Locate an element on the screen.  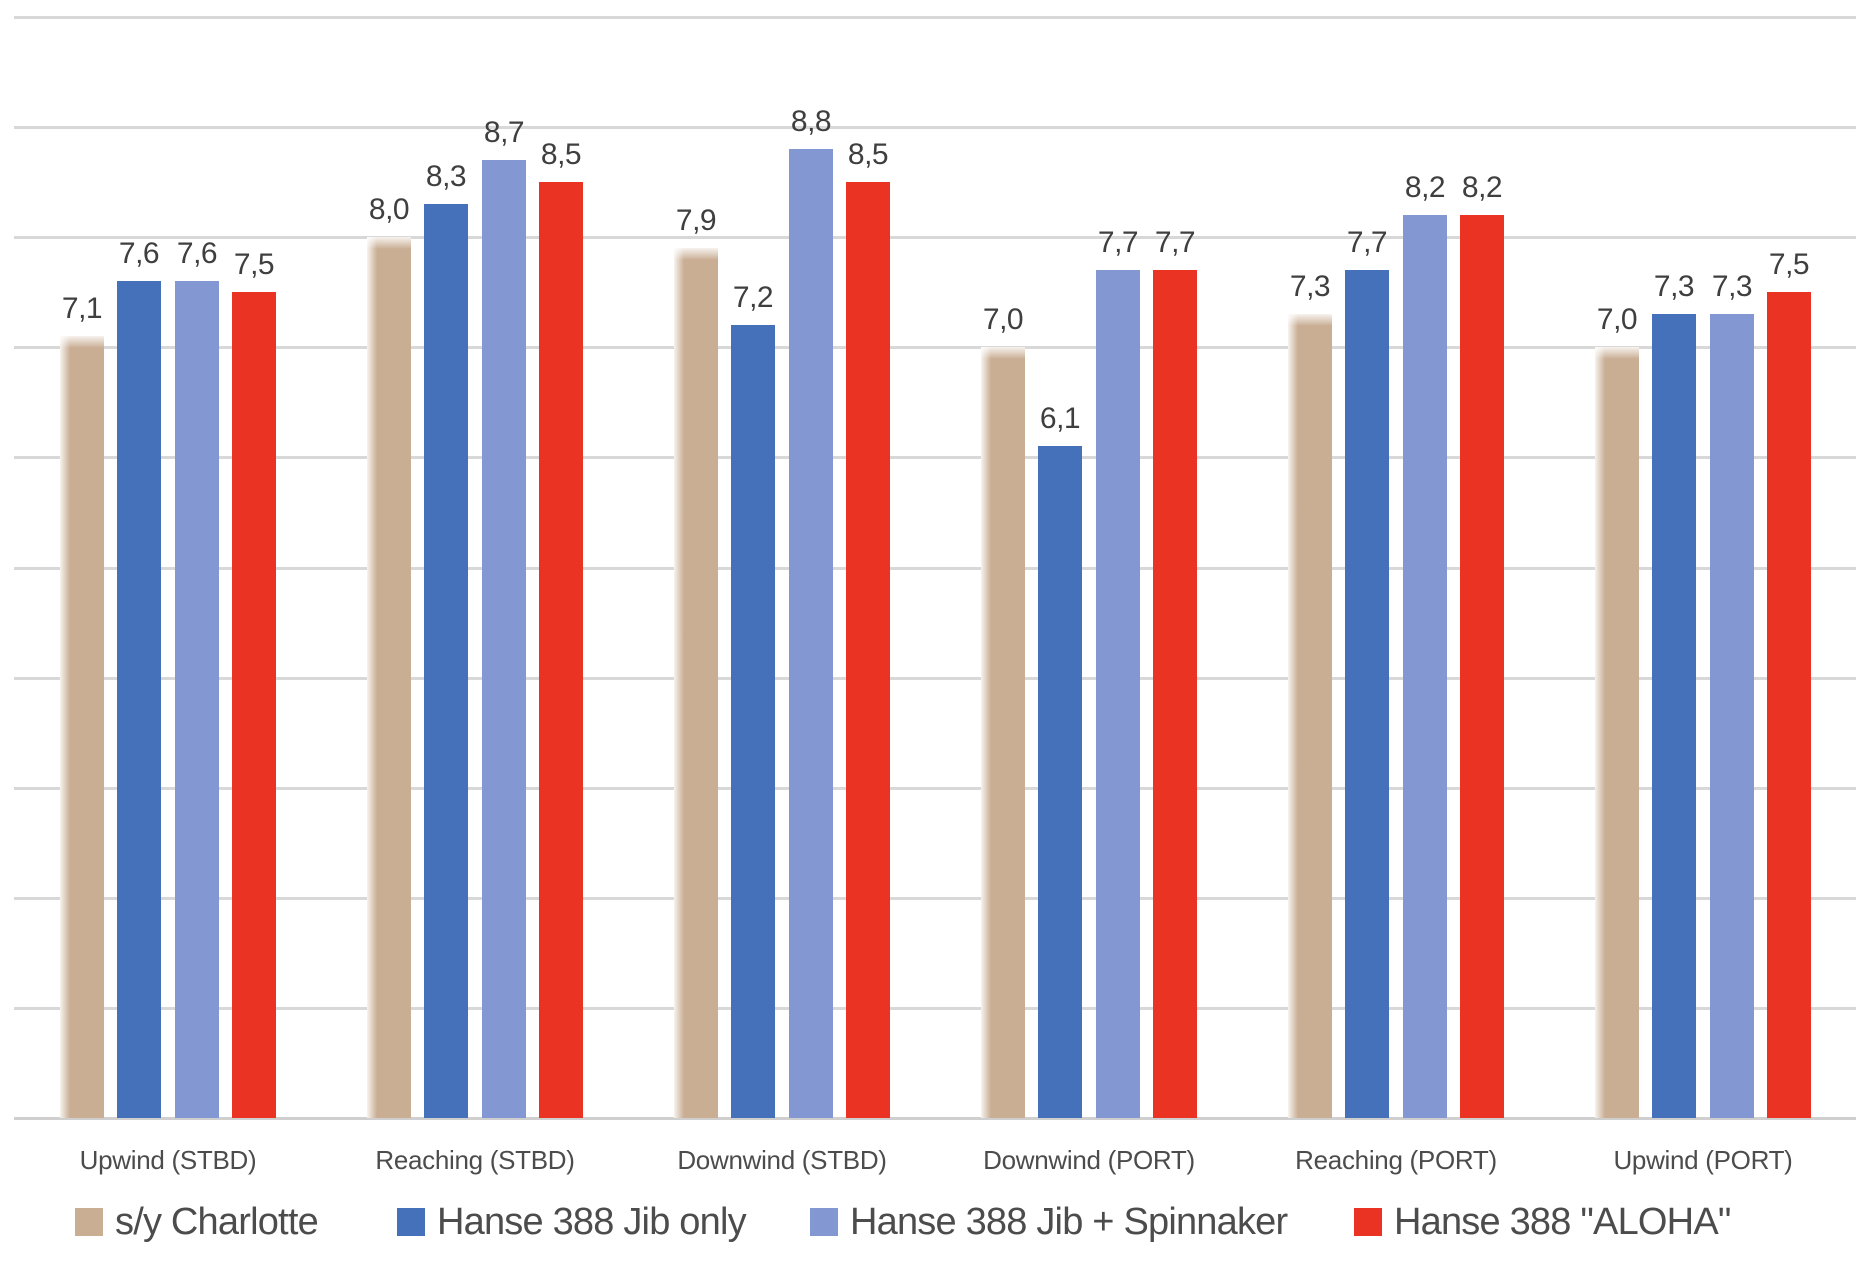
category-label: Reaching (STBD) is located at coordinates (475, 1160).